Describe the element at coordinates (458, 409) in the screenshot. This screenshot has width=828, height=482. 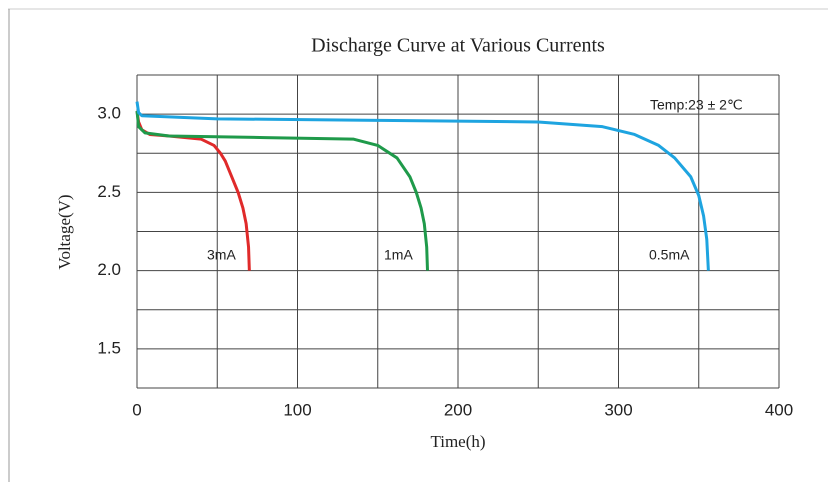
I see `x-tick-label: 200` at that location.